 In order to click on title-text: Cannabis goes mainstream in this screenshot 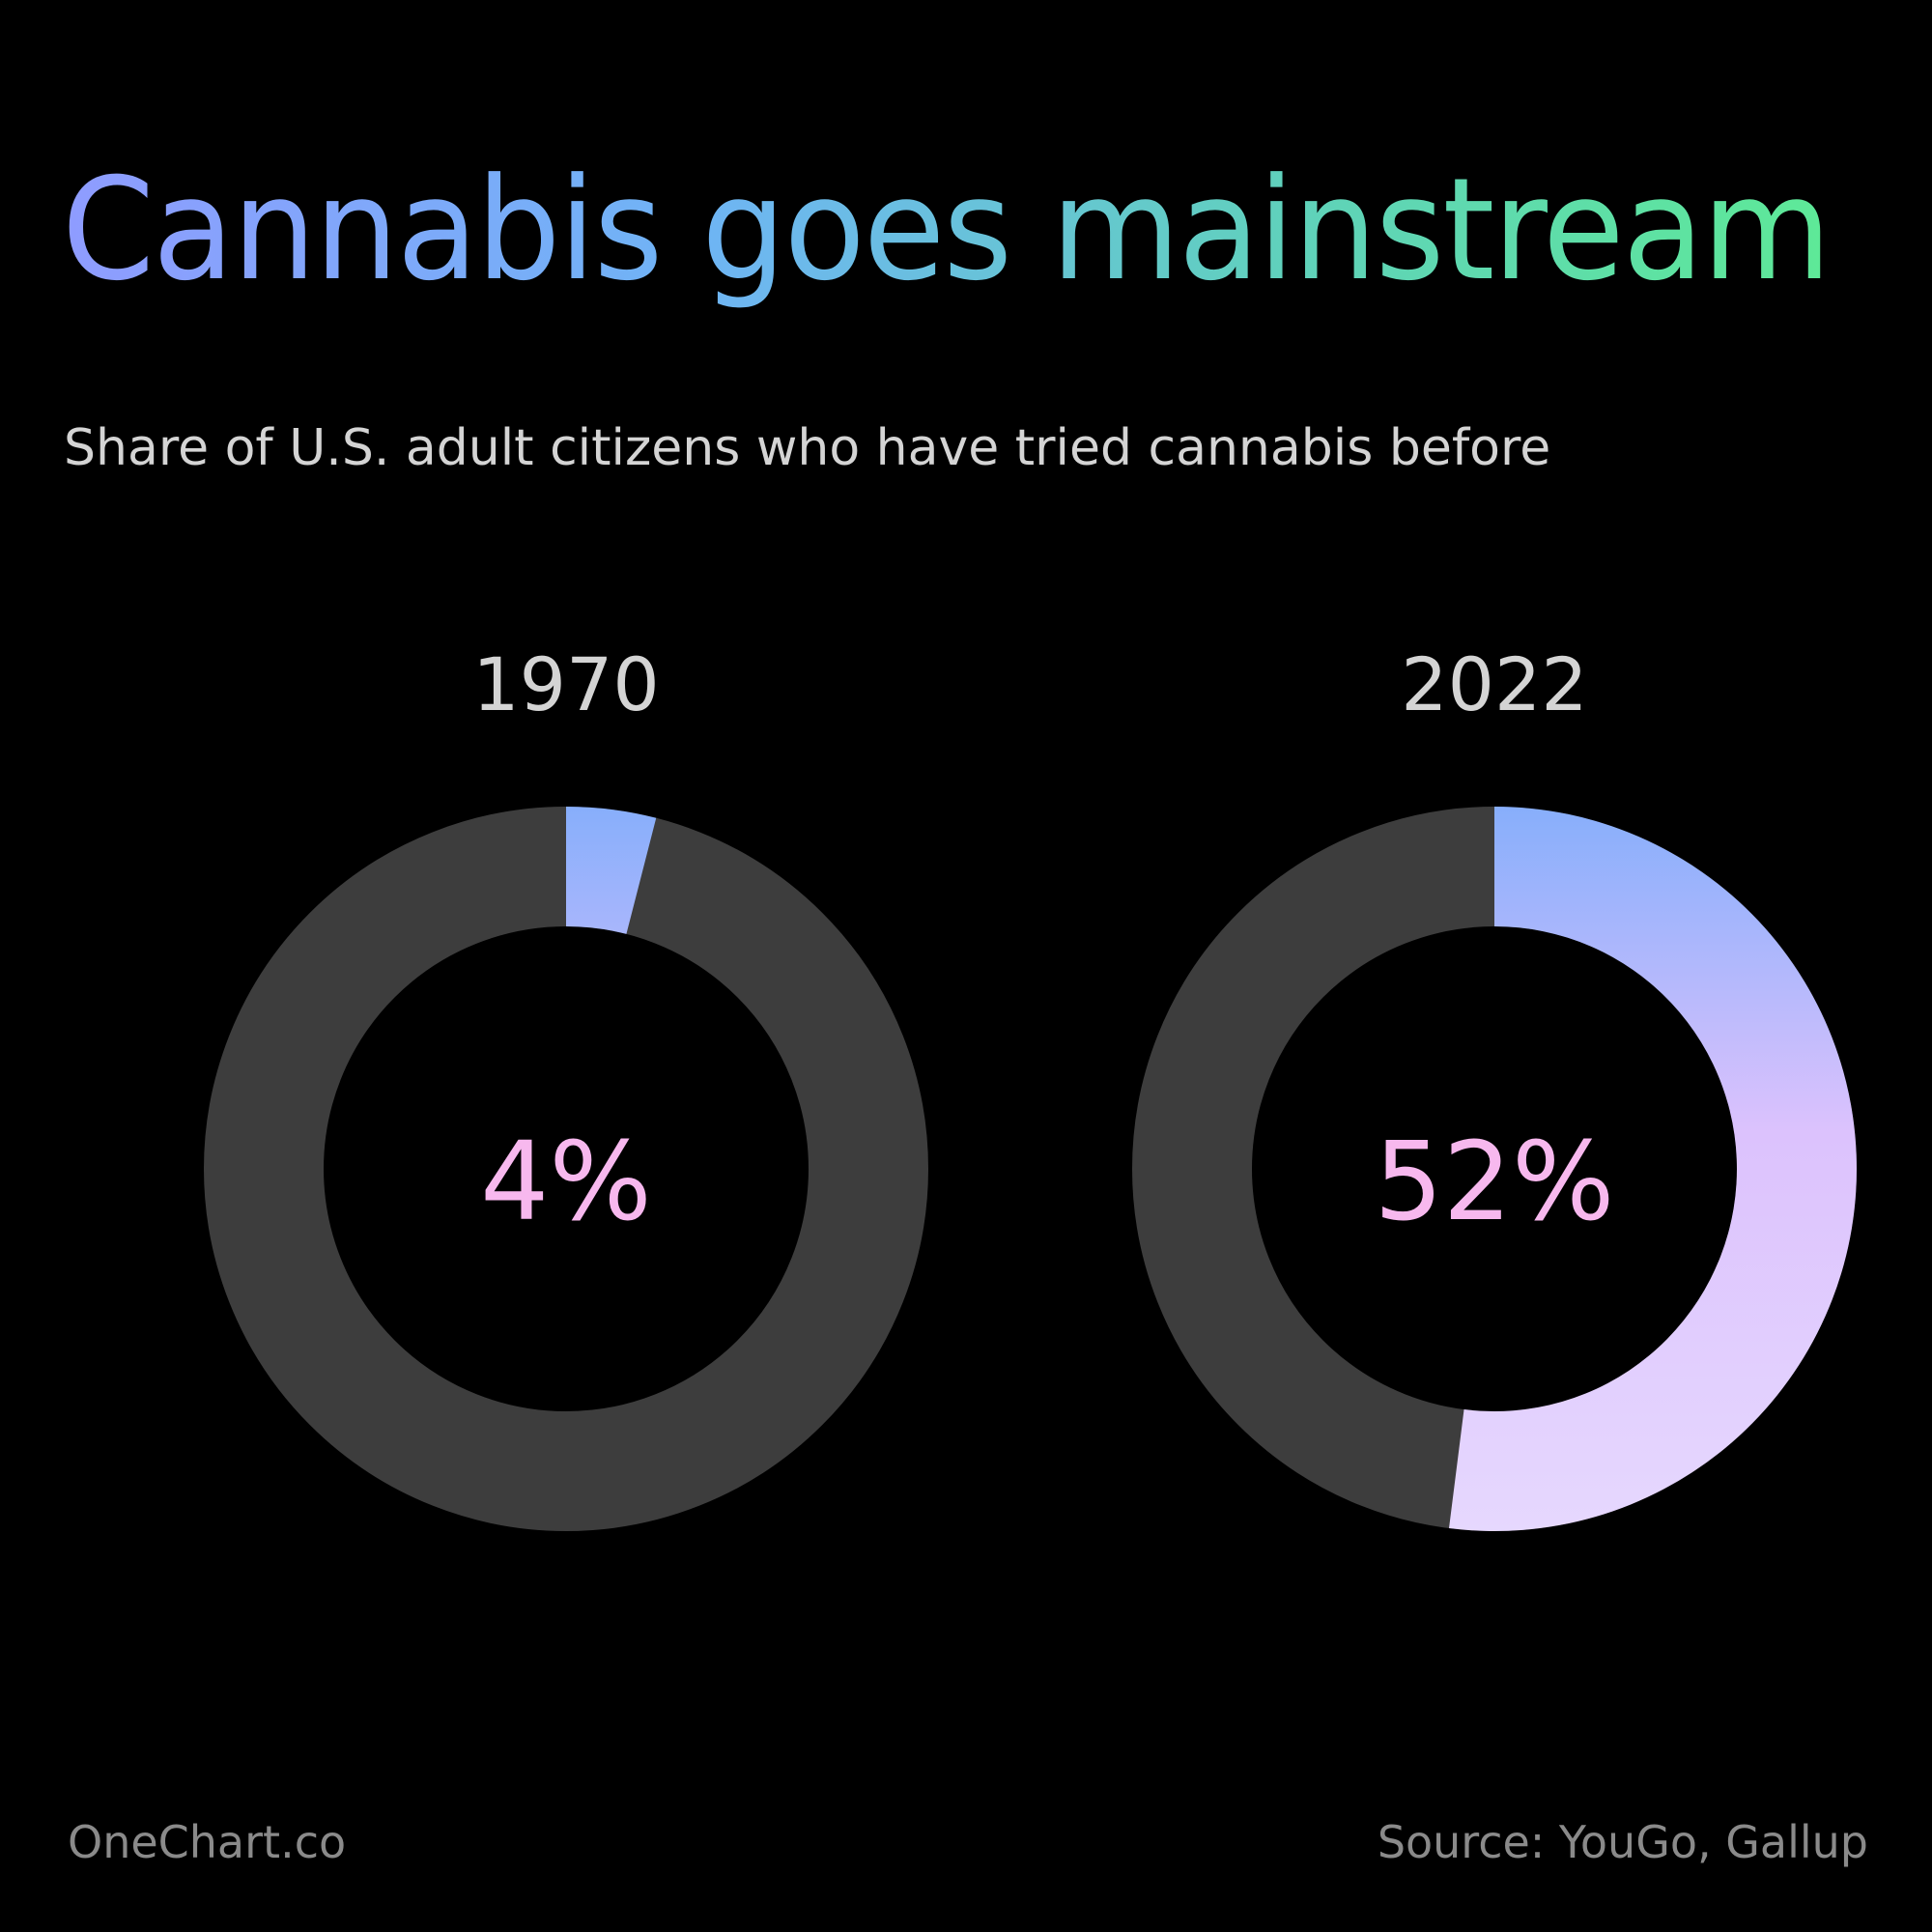, I will do `click(946, 230)`.